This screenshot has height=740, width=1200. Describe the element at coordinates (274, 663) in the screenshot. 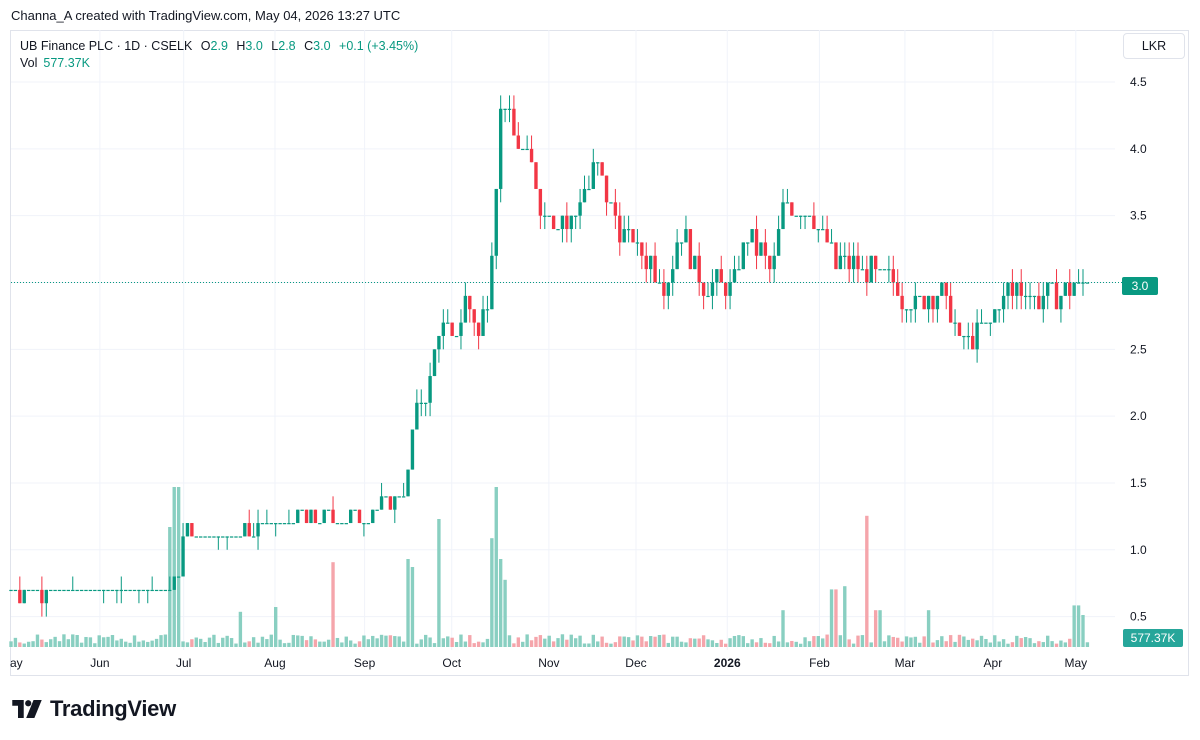

I see `x-tick-label: Aug` at that location.